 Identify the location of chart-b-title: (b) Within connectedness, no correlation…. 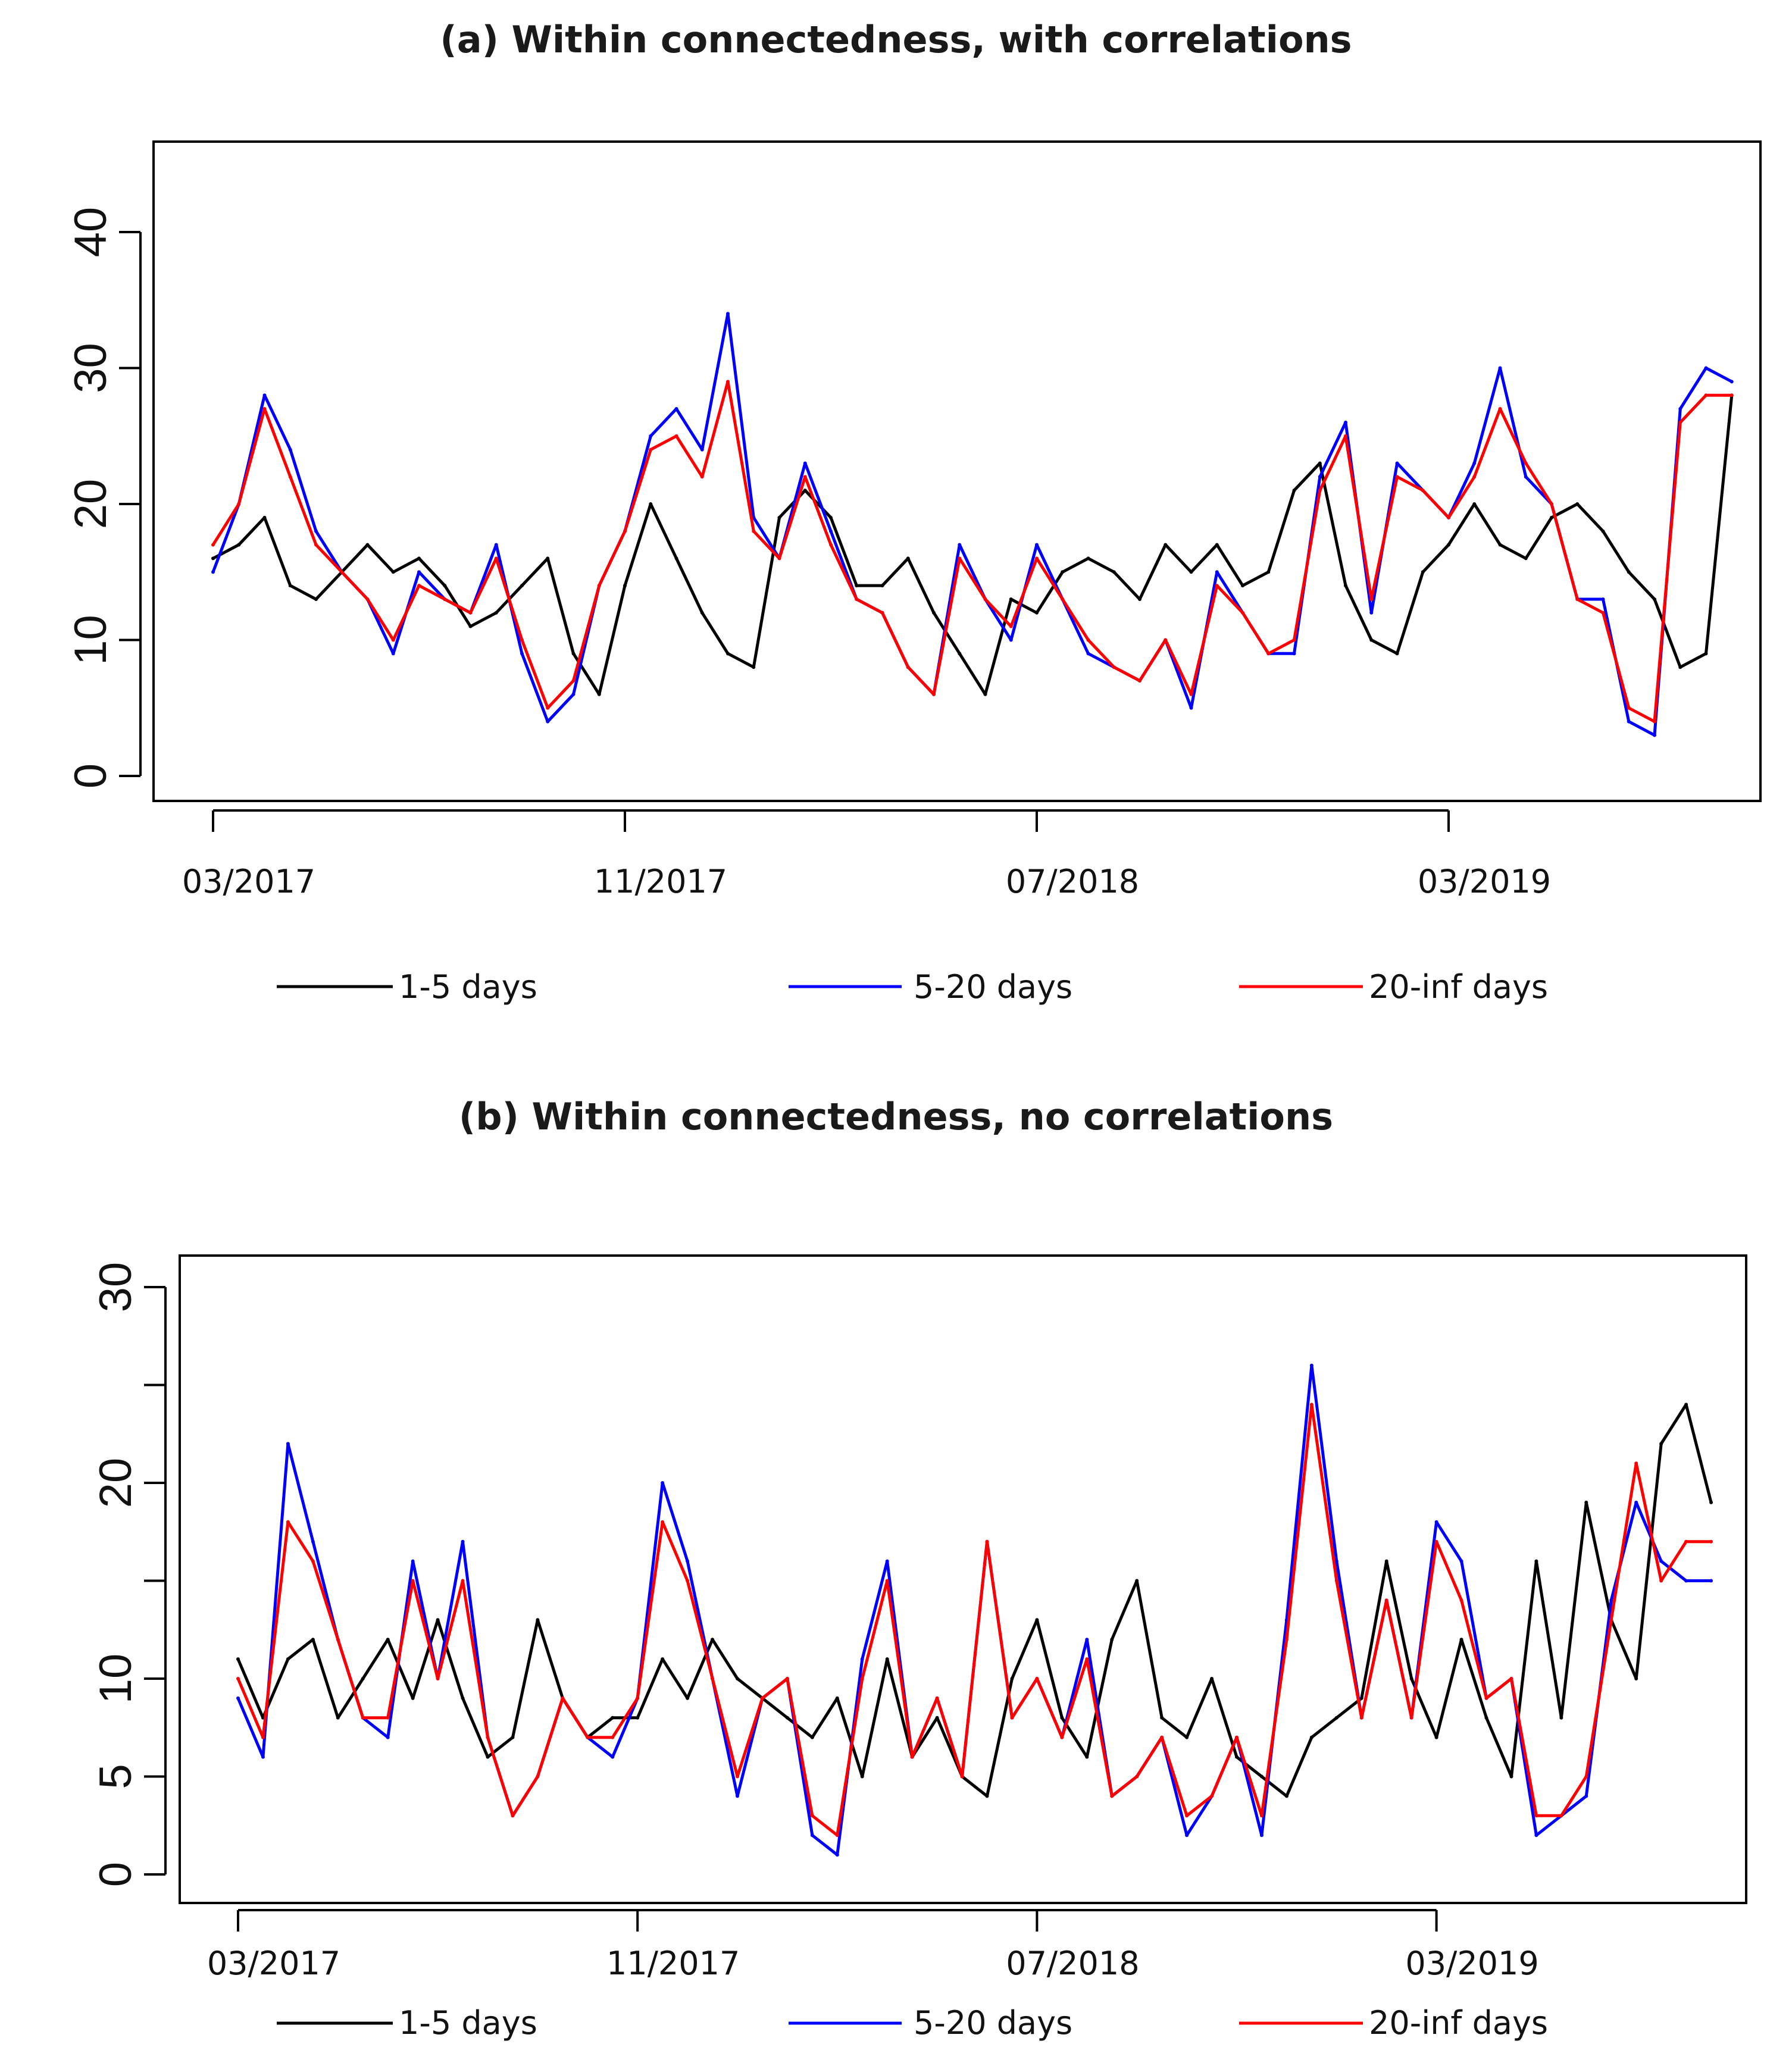
(896, 1116).